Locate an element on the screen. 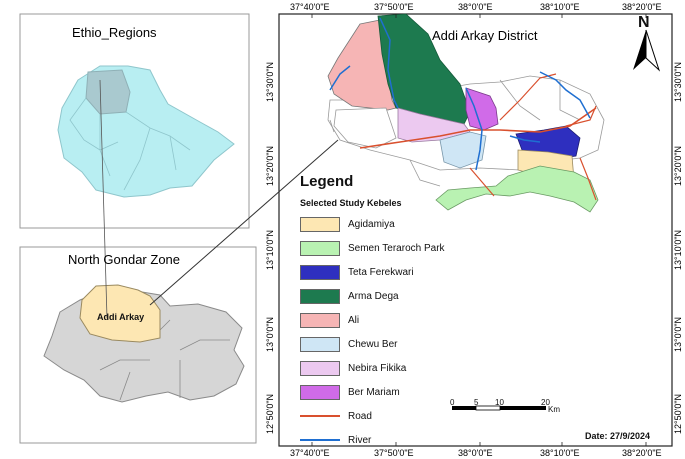 This screenshot has height=459, width=685. coord-right-4: 13°0'0"N is located at coordinates (678, 334).